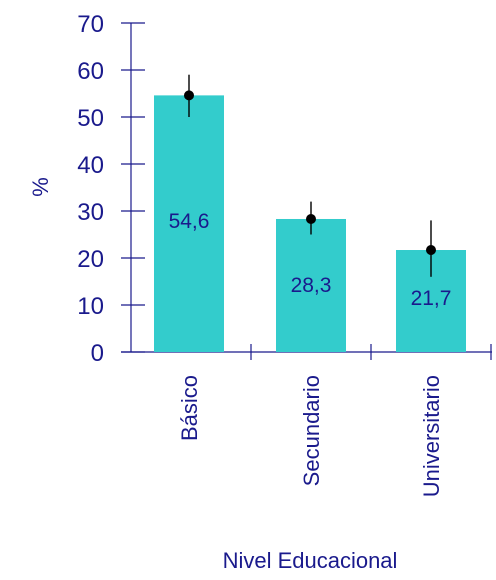 This screenshot has height=580, width=496. What do you see at coordinates (90, 118) in the screenshot?
I see `y-tick-label-50: 50` at bounding box center [90, 118].